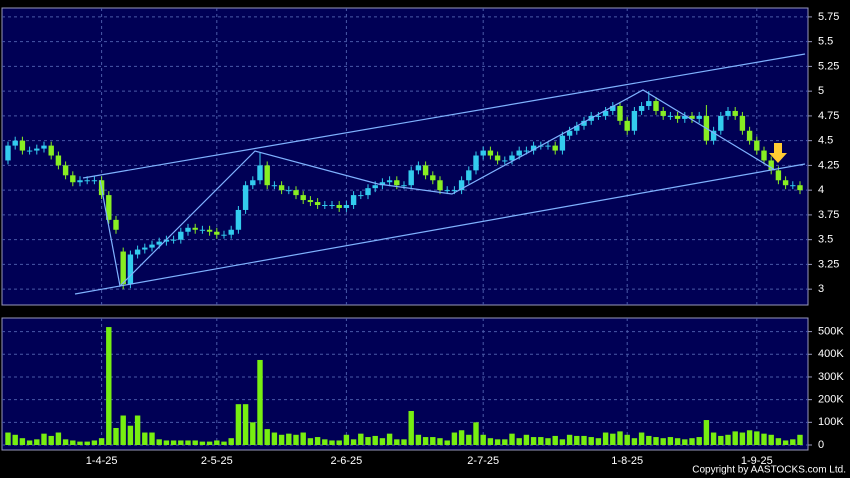  What do you see at coordinates (825, 42) in the screenshot?
I see `y-tick-label: 5.5` at bounding box center [825, 42].